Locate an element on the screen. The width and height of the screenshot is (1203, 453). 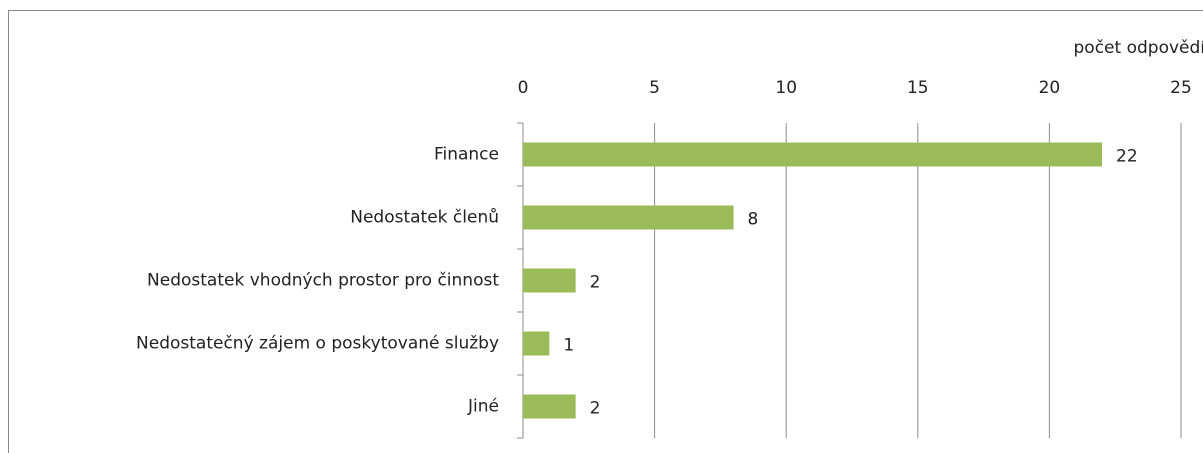
y-tick-label: Finance is located at coordinates (466, 155).